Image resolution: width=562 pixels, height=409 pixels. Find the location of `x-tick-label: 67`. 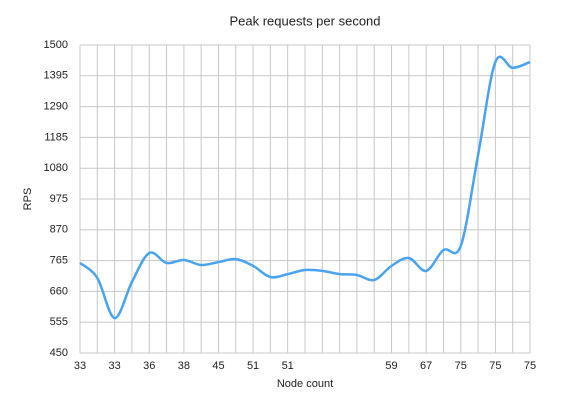

x-tick-label: 67 is located at coordinates (426, 366).